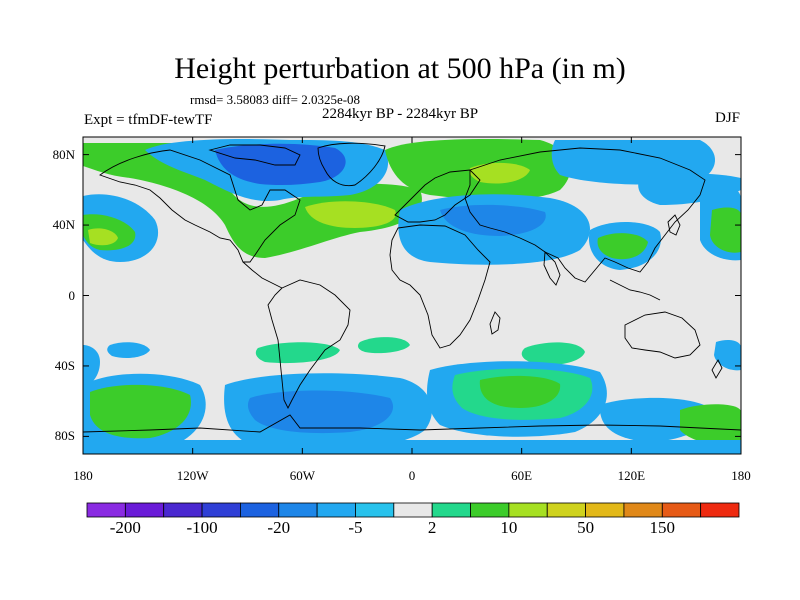 The width and height of the screenshot is (800, 600). I want to click on coastline-arctic-canada, so click(254, 155).